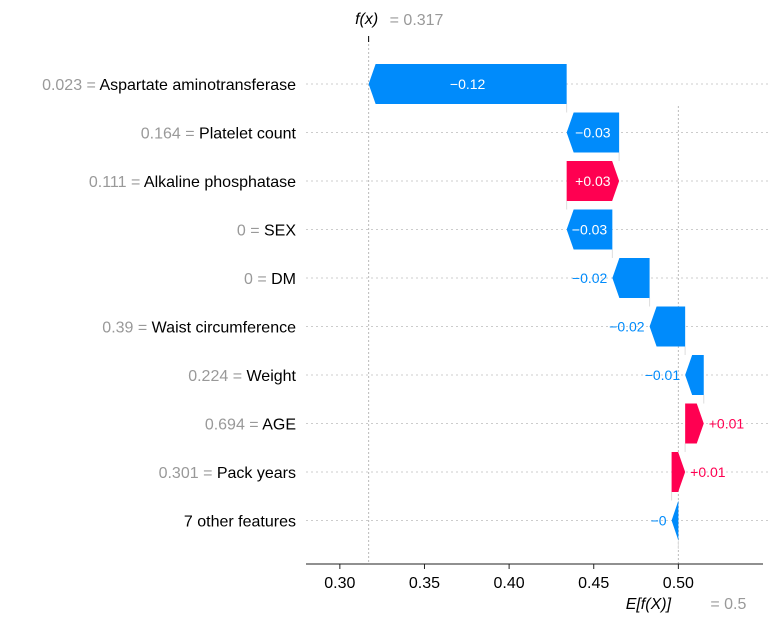 The image size is (771, 622). What do you see at coordinates (424, 583) in the screenshot?
I see `x-tick-label: 0.35` at bounding box center [424, 583].